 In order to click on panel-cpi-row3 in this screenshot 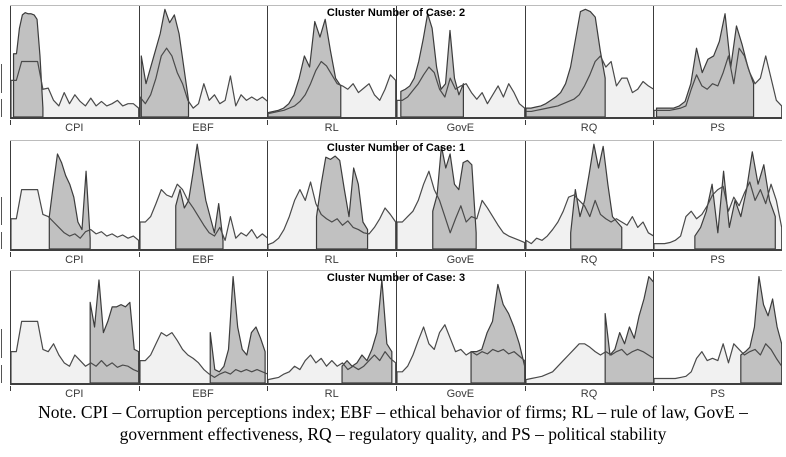, I will do `click(74, 331)`.